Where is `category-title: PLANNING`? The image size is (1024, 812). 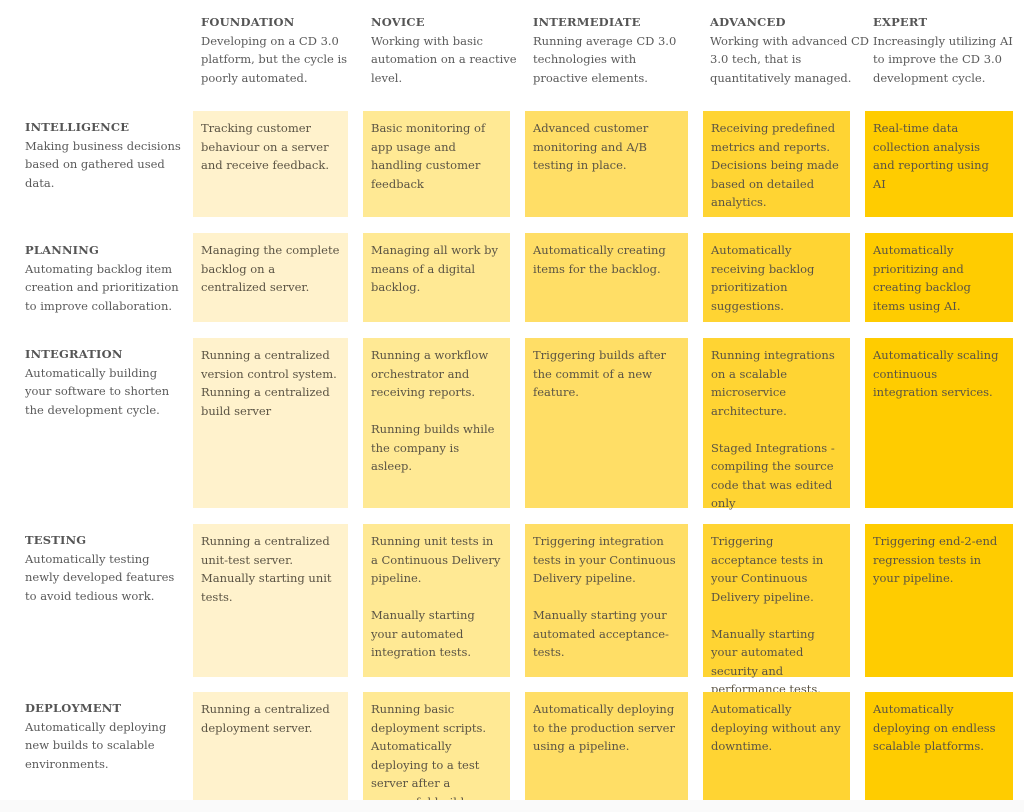
category-title: PLANNING is located at coordinates (62, 250).